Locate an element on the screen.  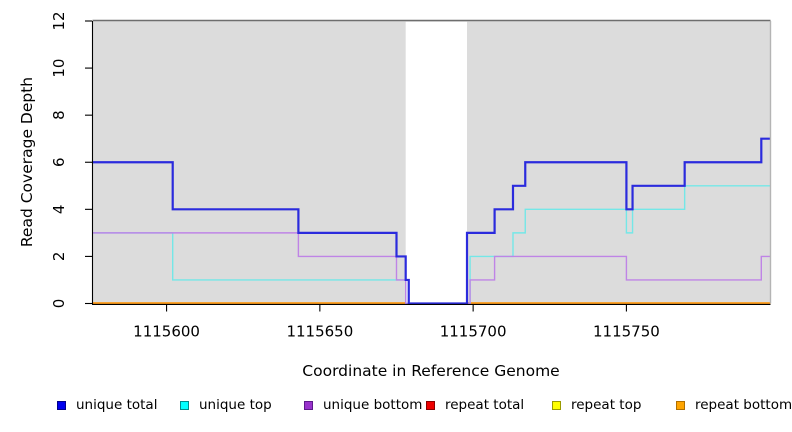
legend-item-repeat-total: repeat total is located at coordinates (475, 405).